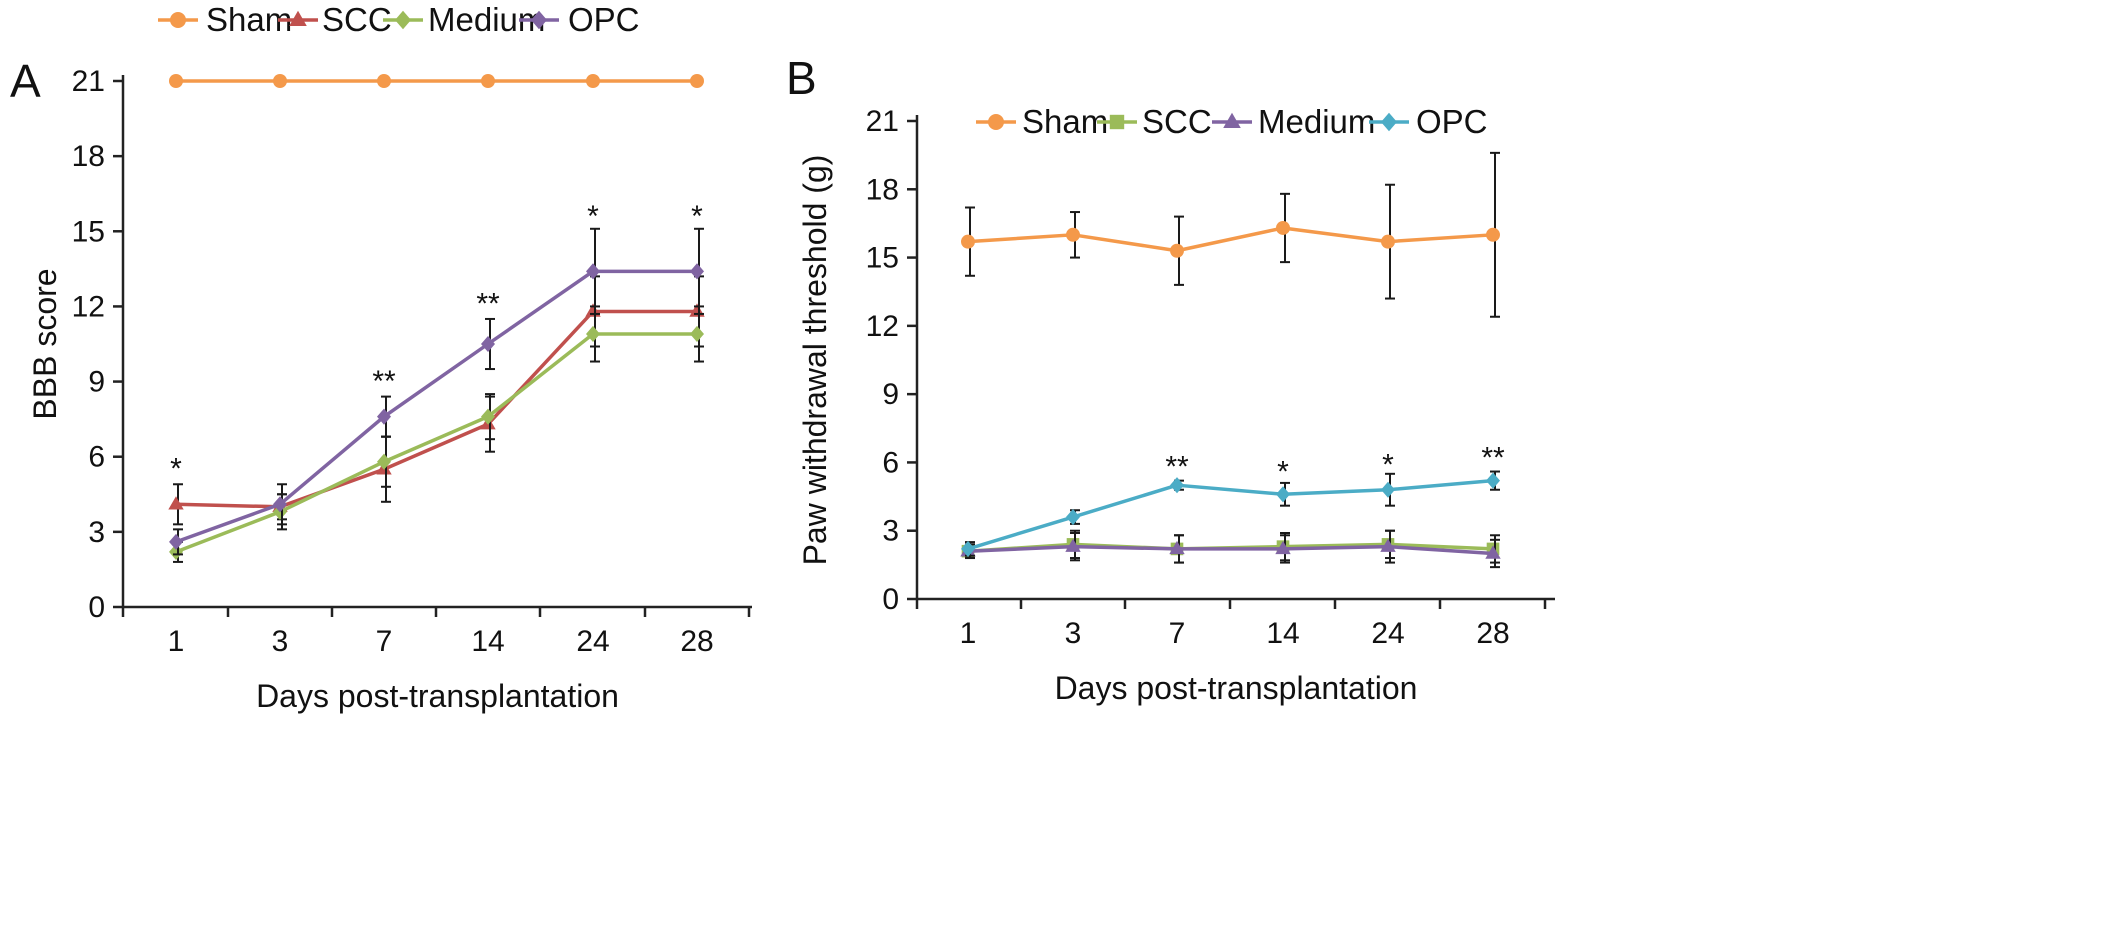  What do you see at coordinates (96, 382) in the screenshot?
I see `y-tick-label-a-9: 9` at bounding box center [96, 382].